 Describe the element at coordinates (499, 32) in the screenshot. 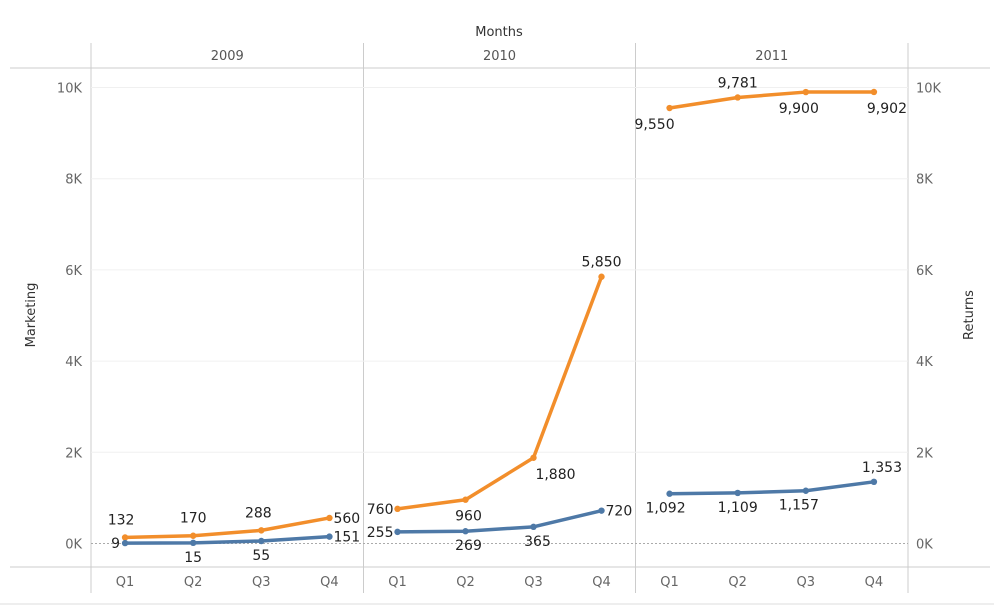

I see `chart-title: Months` at that location.